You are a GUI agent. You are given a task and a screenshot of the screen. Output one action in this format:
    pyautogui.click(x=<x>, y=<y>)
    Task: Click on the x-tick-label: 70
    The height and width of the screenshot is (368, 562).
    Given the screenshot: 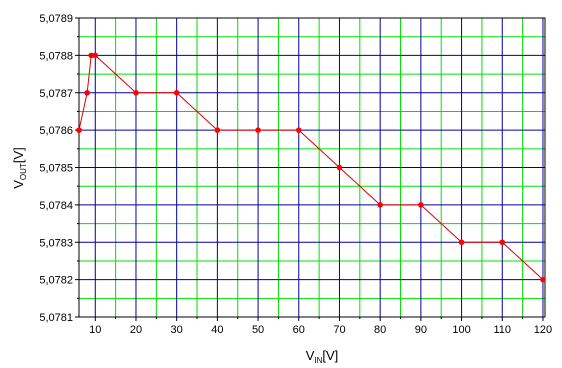 What is the action you would take?
    pyautogui.click(x=339, y=330)
    